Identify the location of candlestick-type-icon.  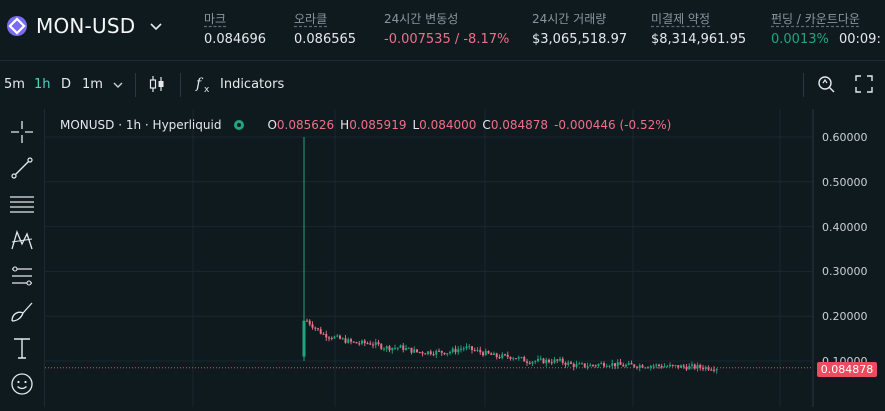
(157, 84).